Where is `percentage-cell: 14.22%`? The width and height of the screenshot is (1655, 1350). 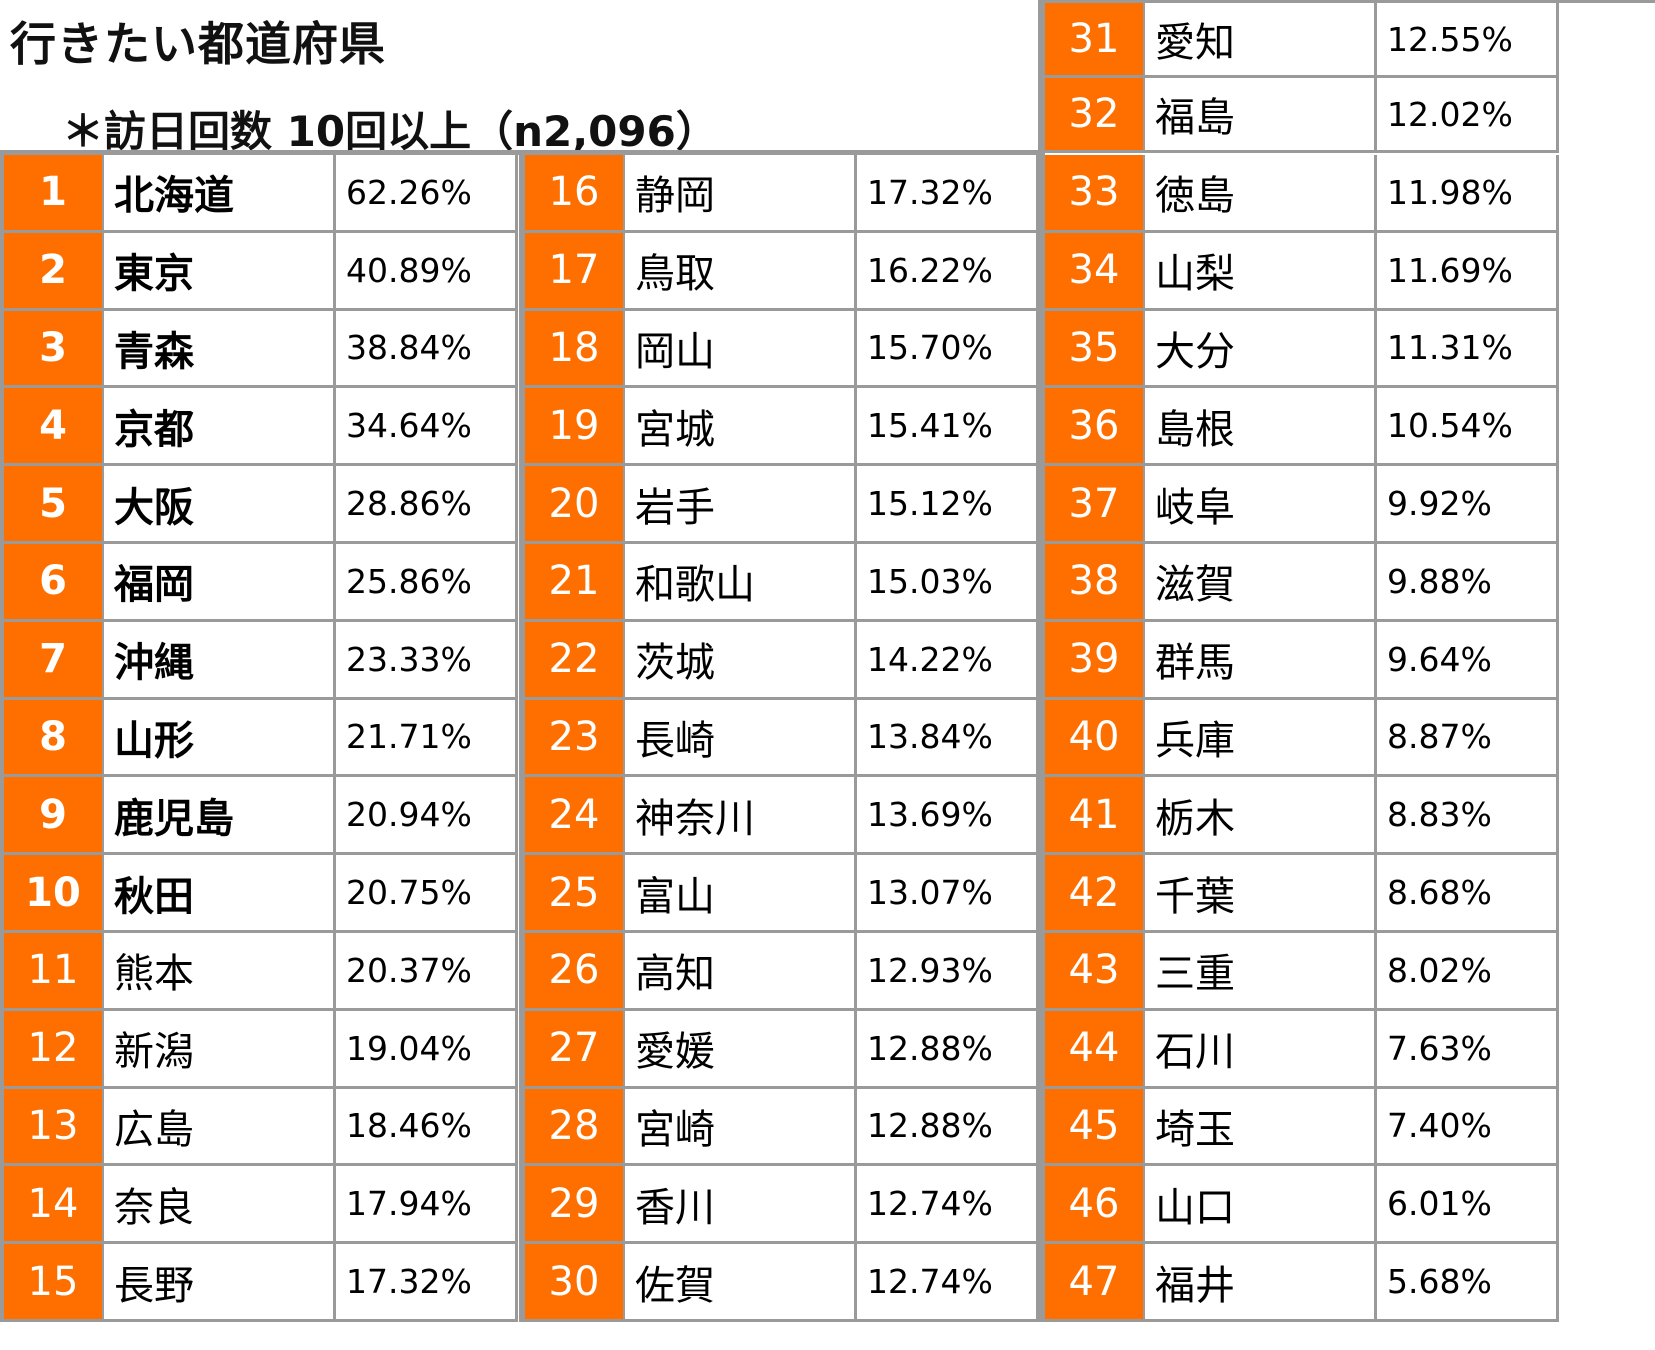
percentage-cell: 14.22% is located at coordinates (948, 660).